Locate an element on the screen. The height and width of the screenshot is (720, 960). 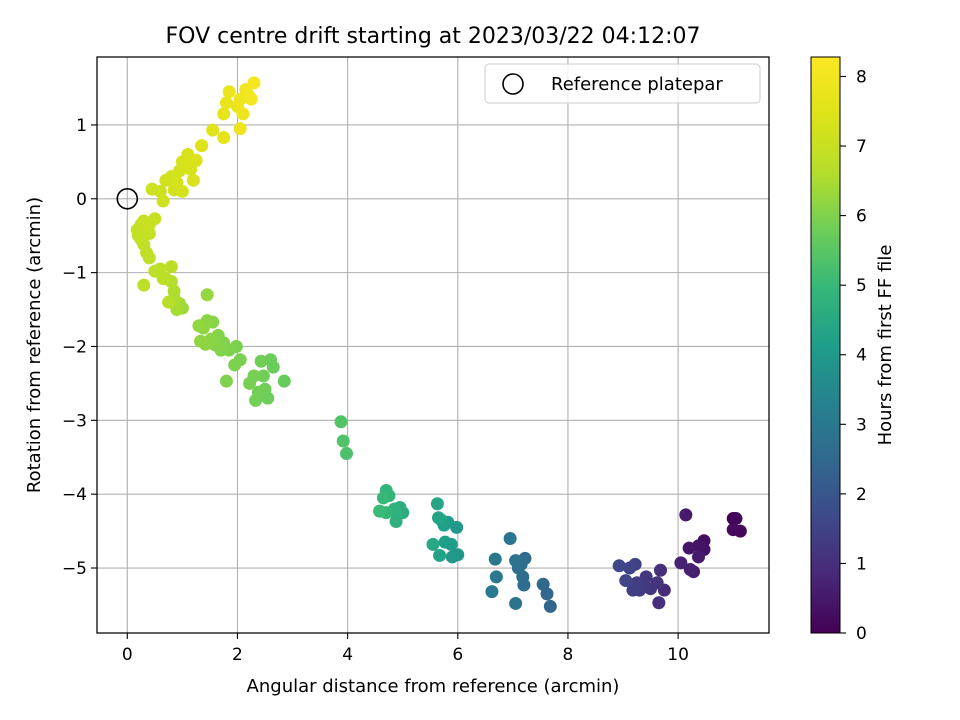
colorbar-tick-label: 1 is located at coordinates (861, 564).